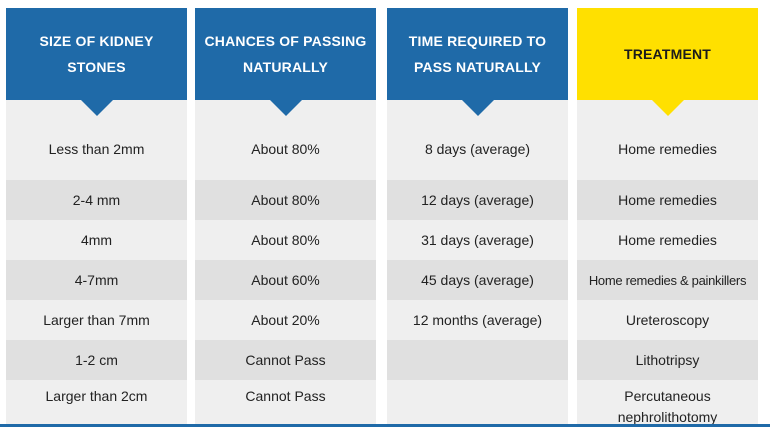 The height and width of the screenshot is (430, 770). I want to click on bottom-divider, so click(385, 425).